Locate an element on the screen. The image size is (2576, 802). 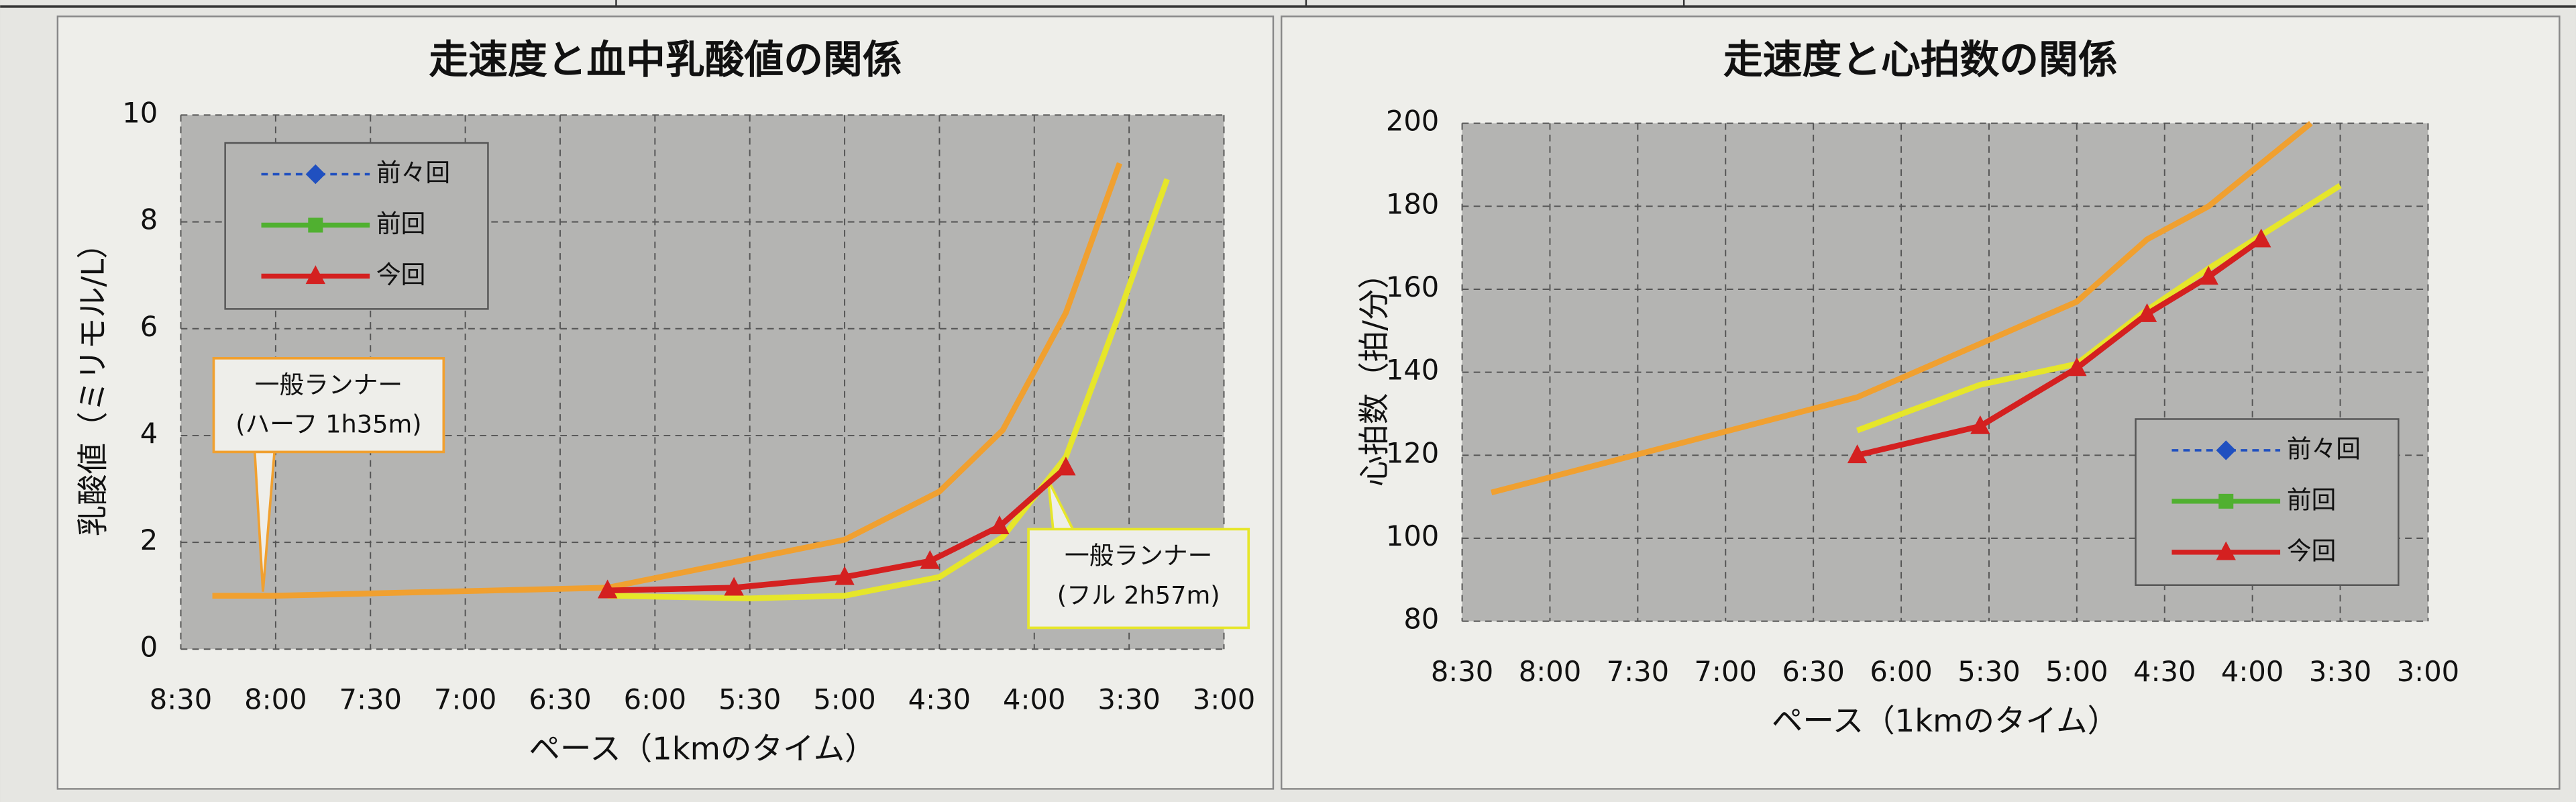
chart-title: 走速度と血中乳酸値の関係 is located at coordinates (665, 59).